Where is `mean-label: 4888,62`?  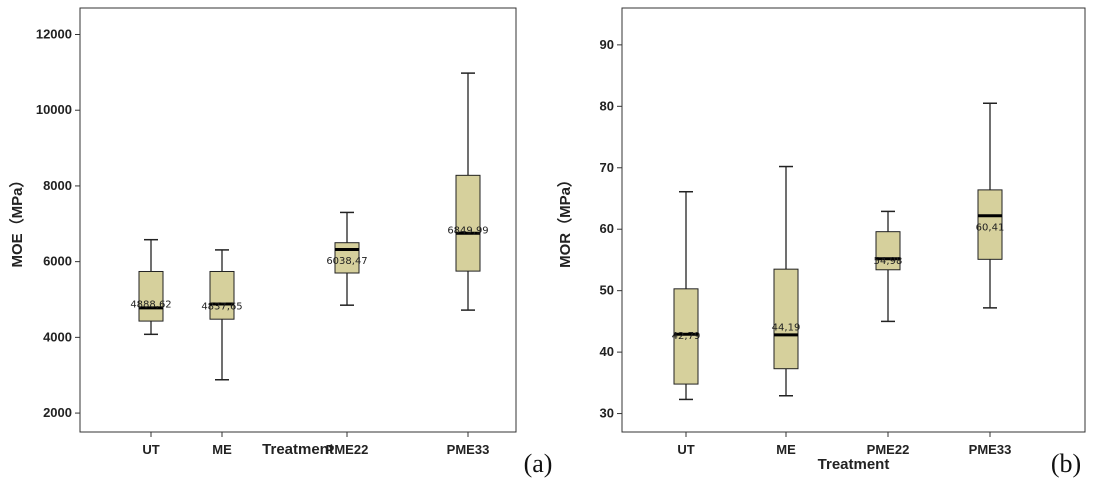
mean-label: 4888,62 is located at coordinates (150, 305).